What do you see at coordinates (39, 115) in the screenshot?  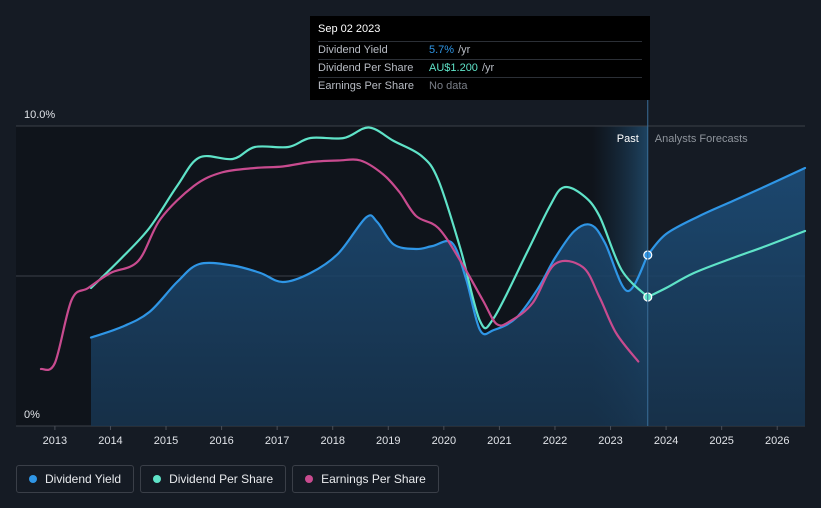 I see `y-tick-label: 10.0%` at bounding box center [39, 115].